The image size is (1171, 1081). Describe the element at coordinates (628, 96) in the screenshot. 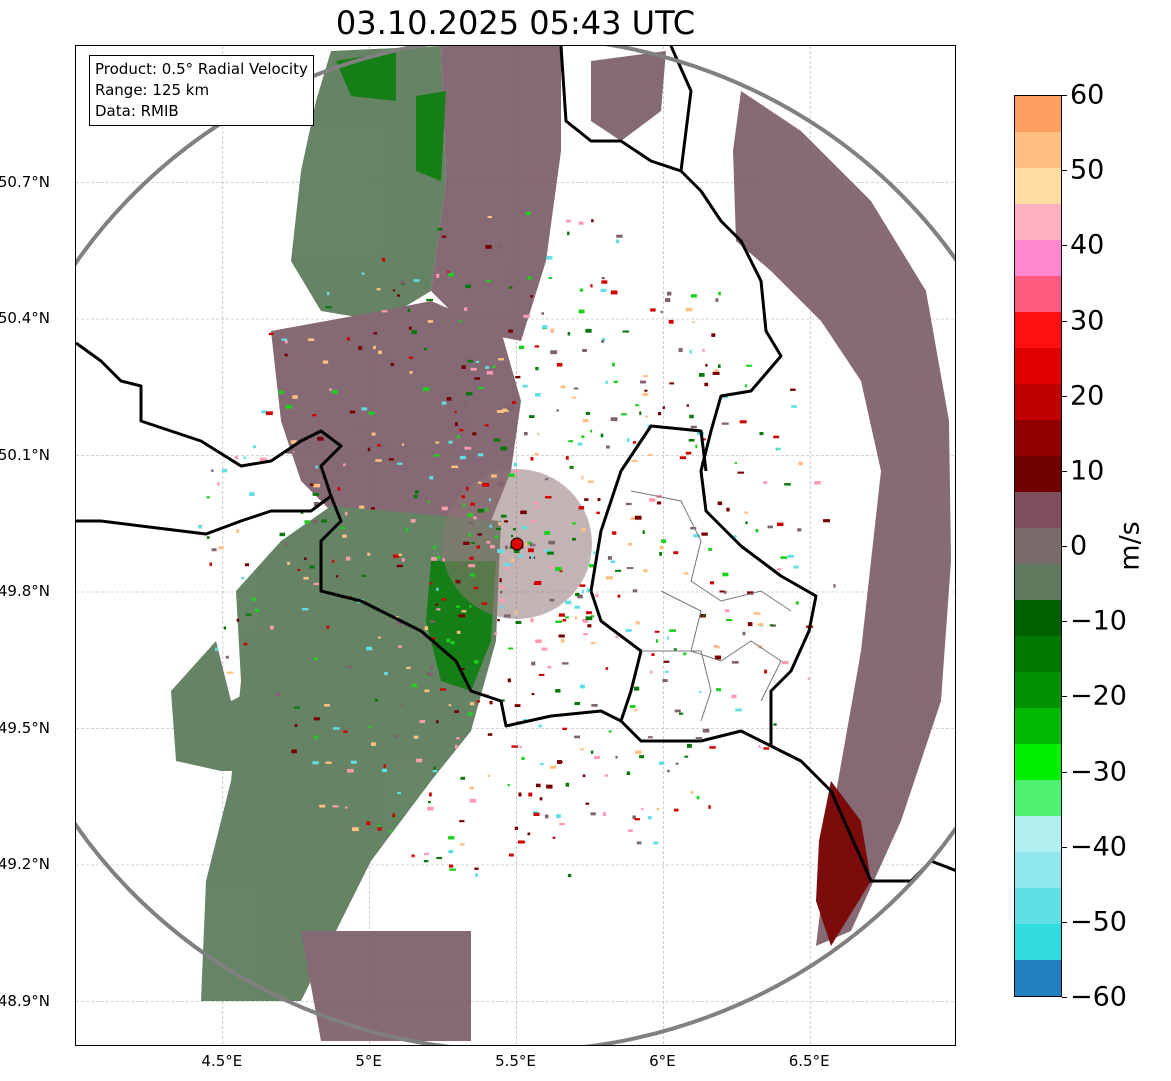

I see `echo-northeast-mauve` at that location.